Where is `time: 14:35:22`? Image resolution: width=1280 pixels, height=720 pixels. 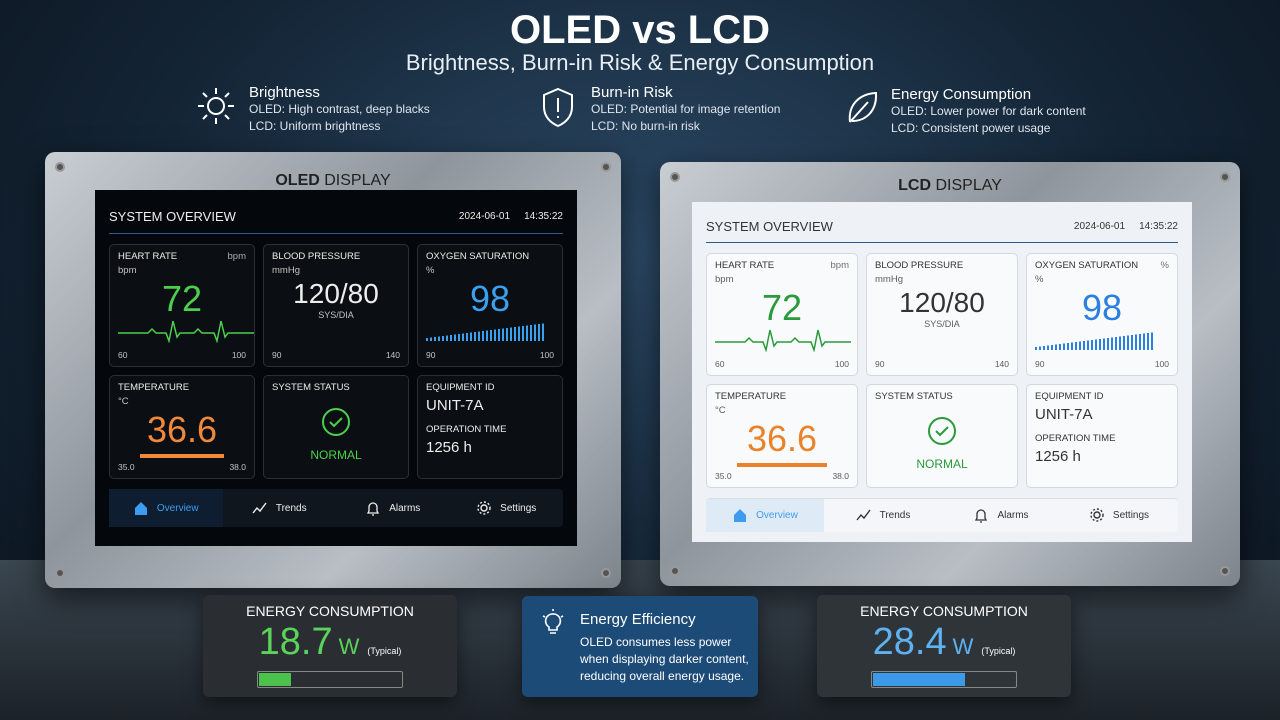
time: 14:35:22 is located at coordinates (543, 216).